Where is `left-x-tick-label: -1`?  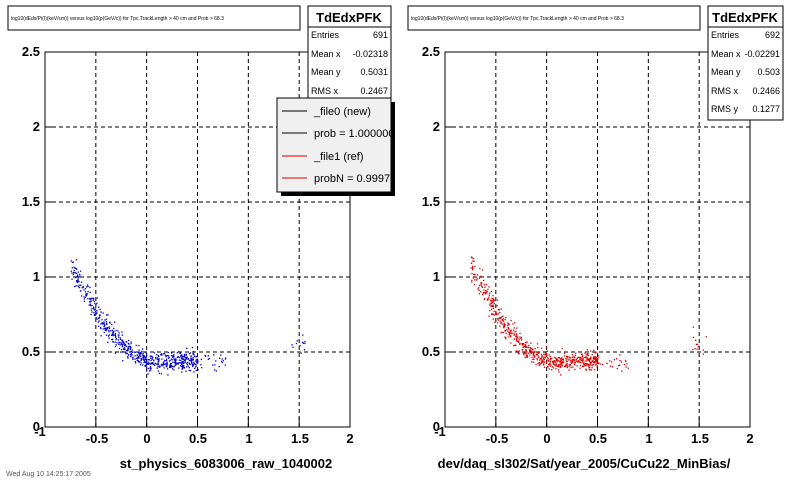
left-x-tick-label: -1 is located at coordinates (40, 431).